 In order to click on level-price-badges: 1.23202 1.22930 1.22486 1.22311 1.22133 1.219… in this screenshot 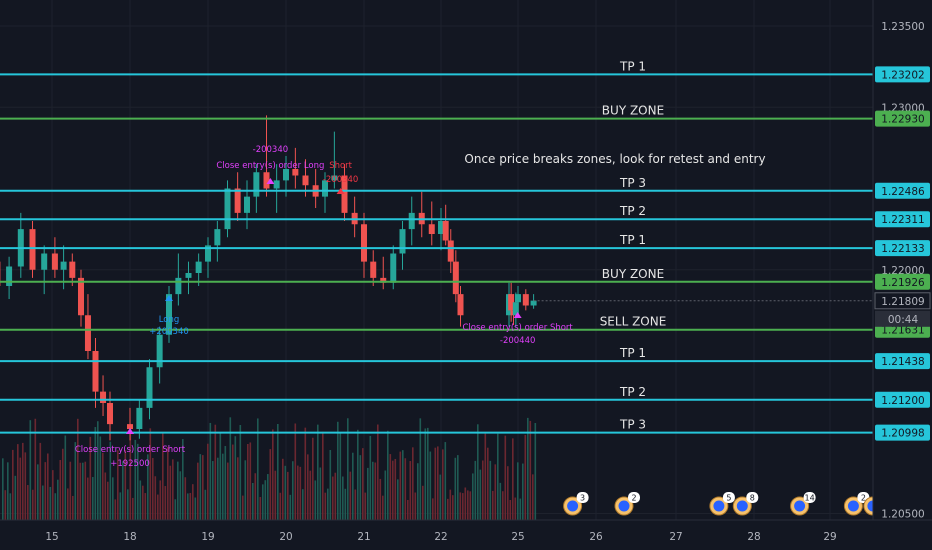, I will do `click(902, 253)`.